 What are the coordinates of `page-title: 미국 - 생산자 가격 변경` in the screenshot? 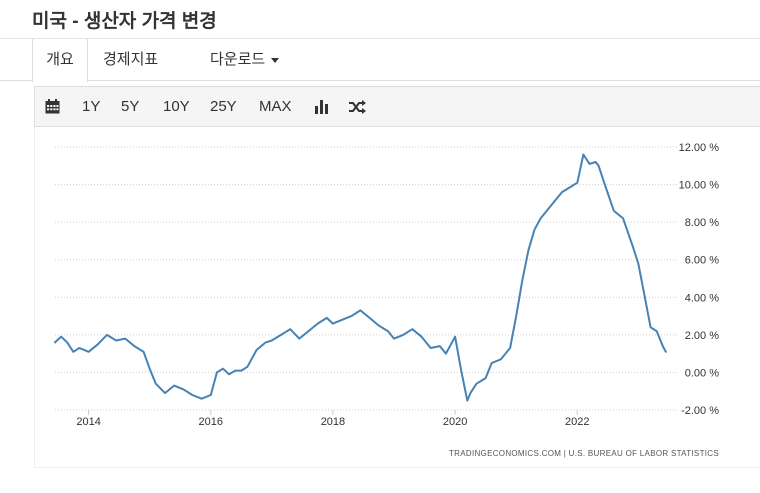 It's located at (124, 21).